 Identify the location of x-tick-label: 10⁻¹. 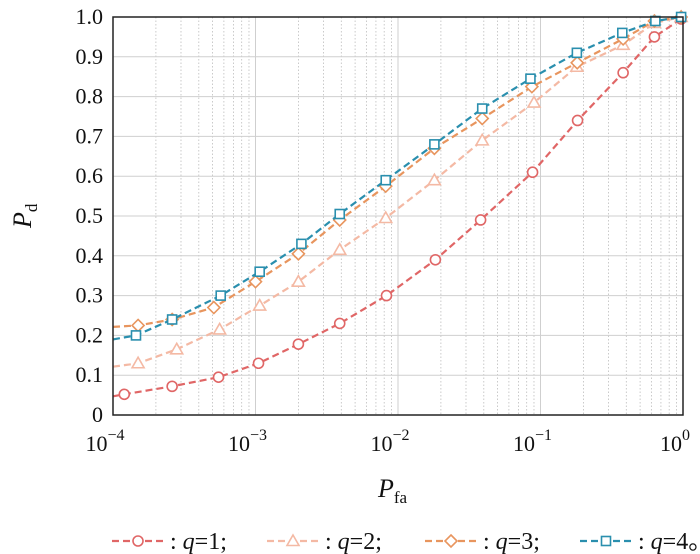
(532, 441).